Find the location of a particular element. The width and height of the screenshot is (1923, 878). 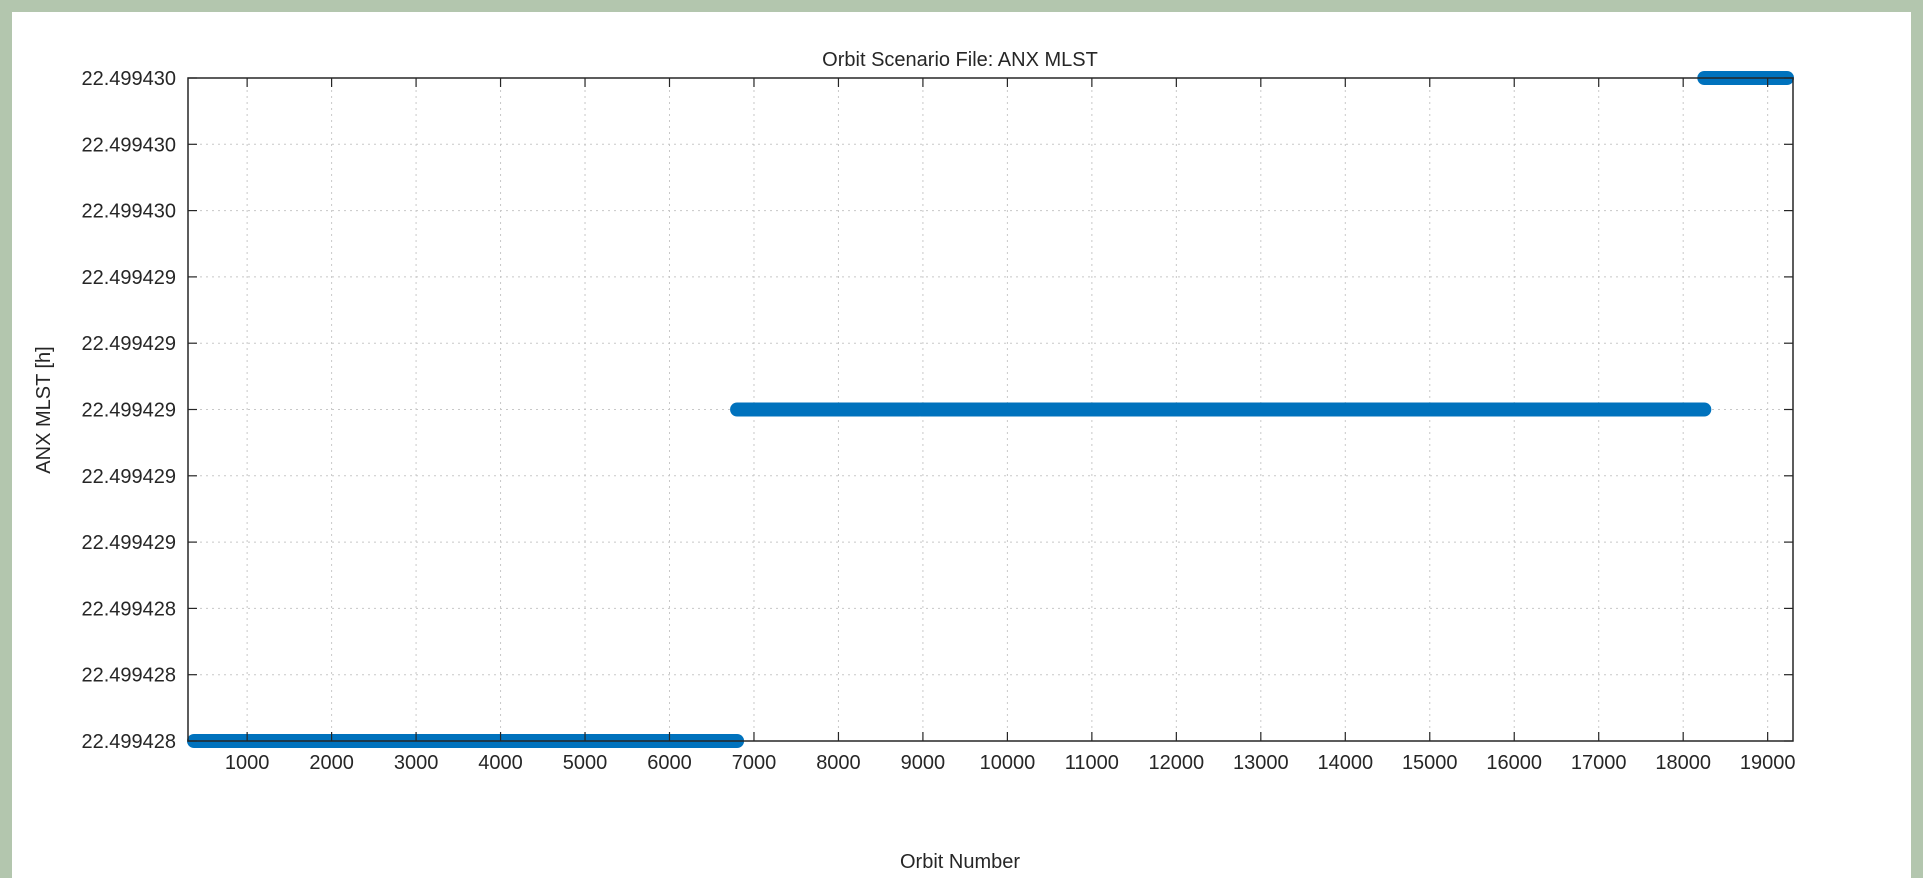

x-tick-label: 11000 is located at coordinates (1092, 763).